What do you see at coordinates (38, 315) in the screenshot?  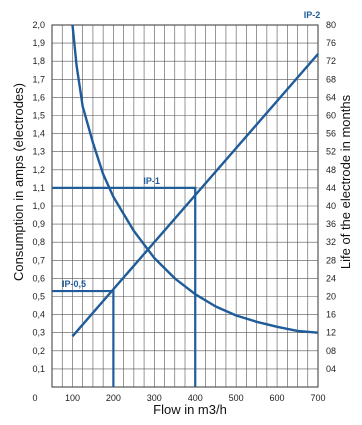 I see `y-left-tick-label: 0,4` at bounding box center [38, 315].